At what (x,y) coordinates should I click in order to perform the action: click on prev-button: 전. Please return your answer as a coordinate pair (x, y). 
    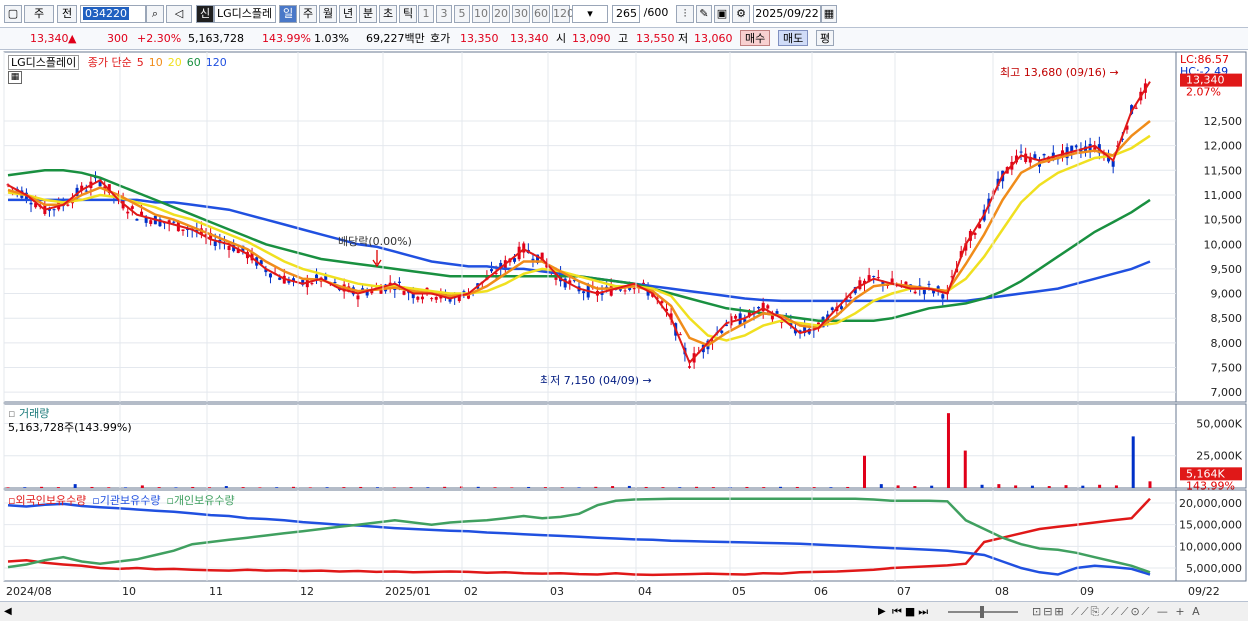
    Looking at the image, I should click on (67, 14).